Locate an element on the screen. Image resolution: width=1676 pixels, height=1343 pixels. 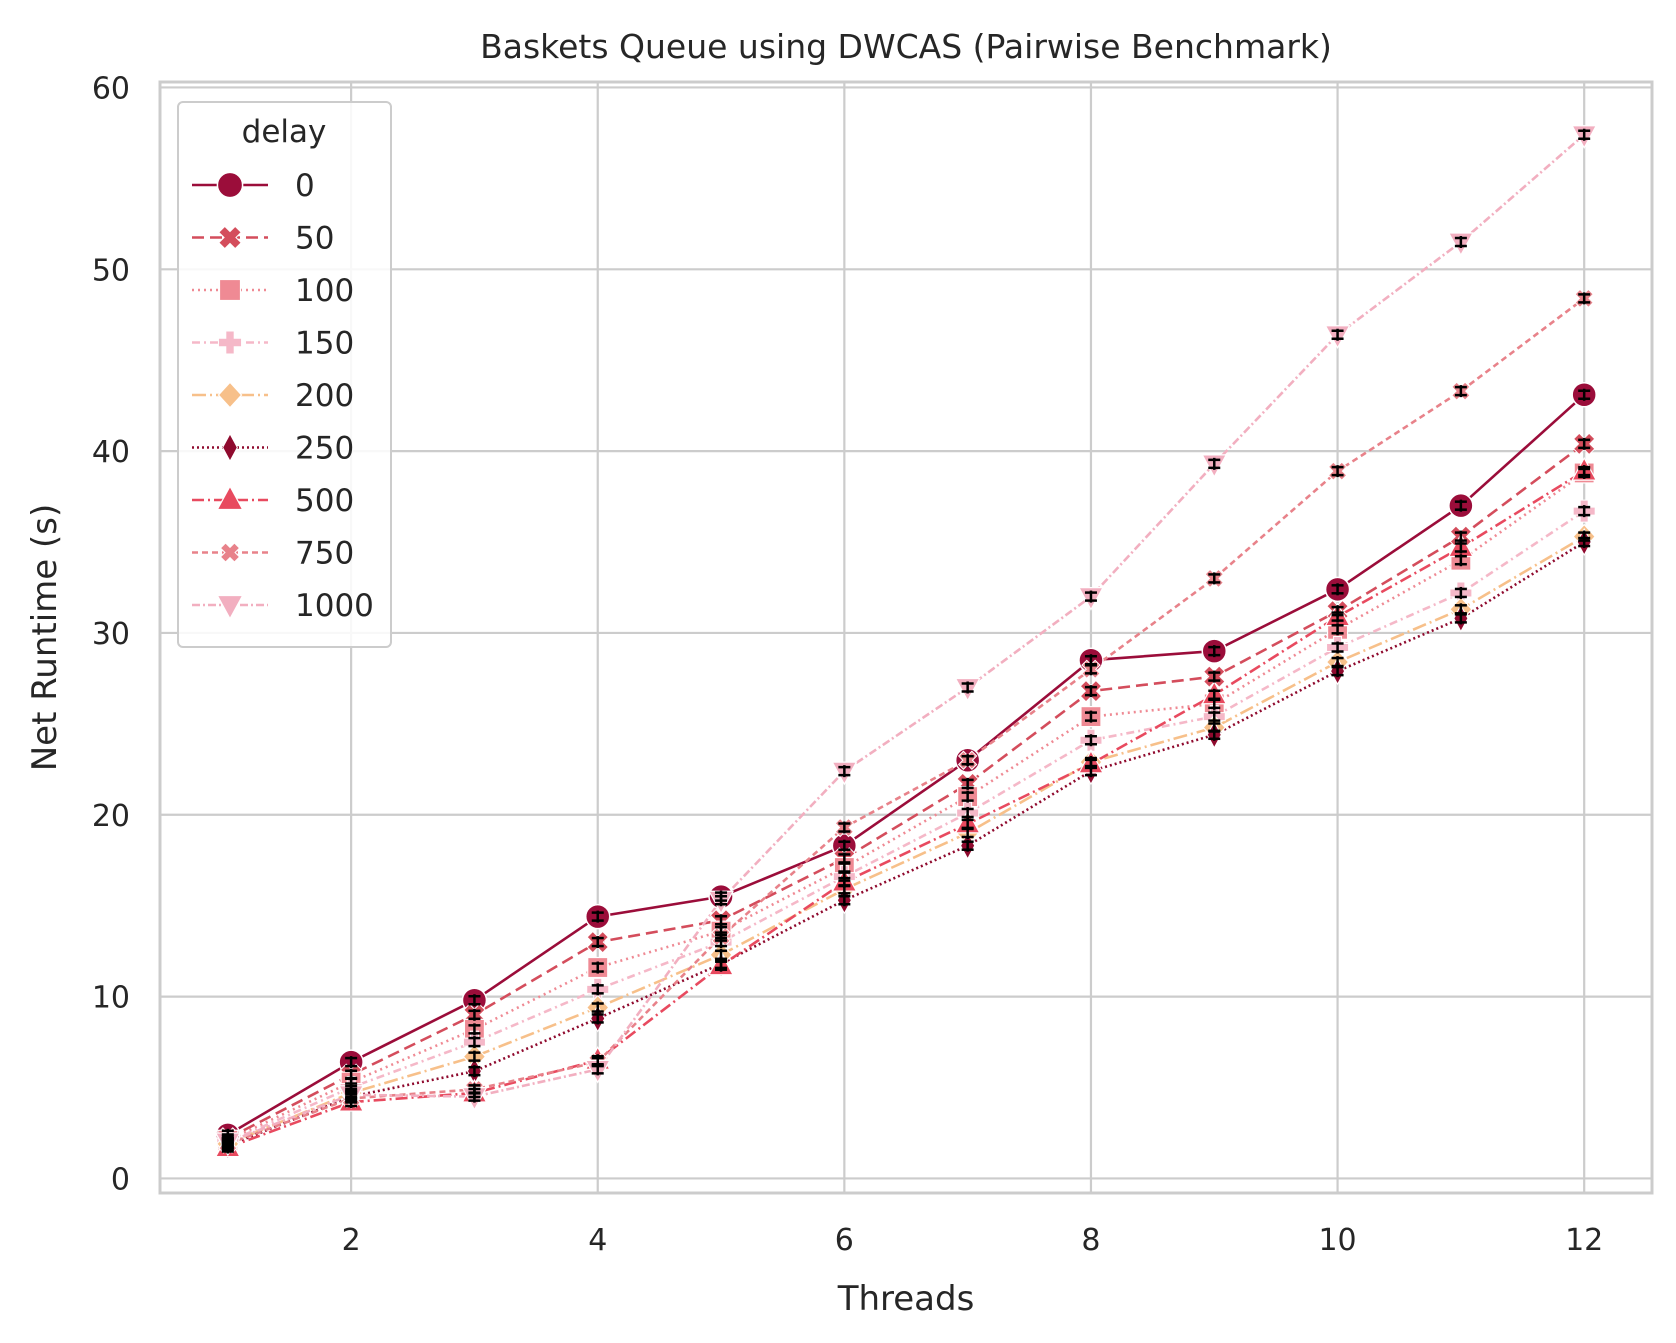
legend-label-750: 750 is located at coordinates (324, 554).